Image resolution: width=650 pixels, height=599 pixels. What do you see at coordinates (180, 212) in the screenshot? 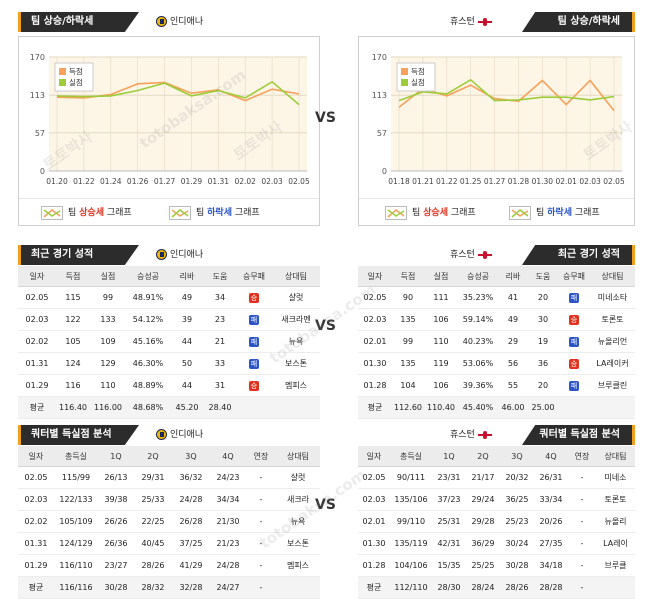
I see `down-trend-icon` at bounding box center [180, 212].